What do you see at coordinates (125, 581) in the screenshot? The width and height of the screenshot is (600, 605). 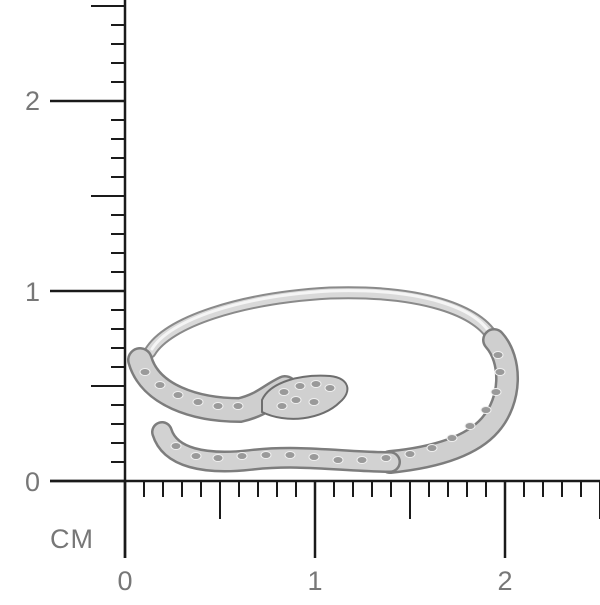 I see `horizontal-label-0: 0` at bounding box center [125, 581].